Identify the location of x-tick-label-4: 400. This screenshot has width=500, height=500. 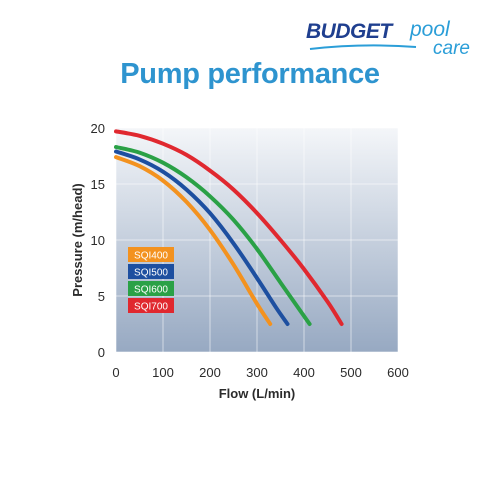
(304, 372).